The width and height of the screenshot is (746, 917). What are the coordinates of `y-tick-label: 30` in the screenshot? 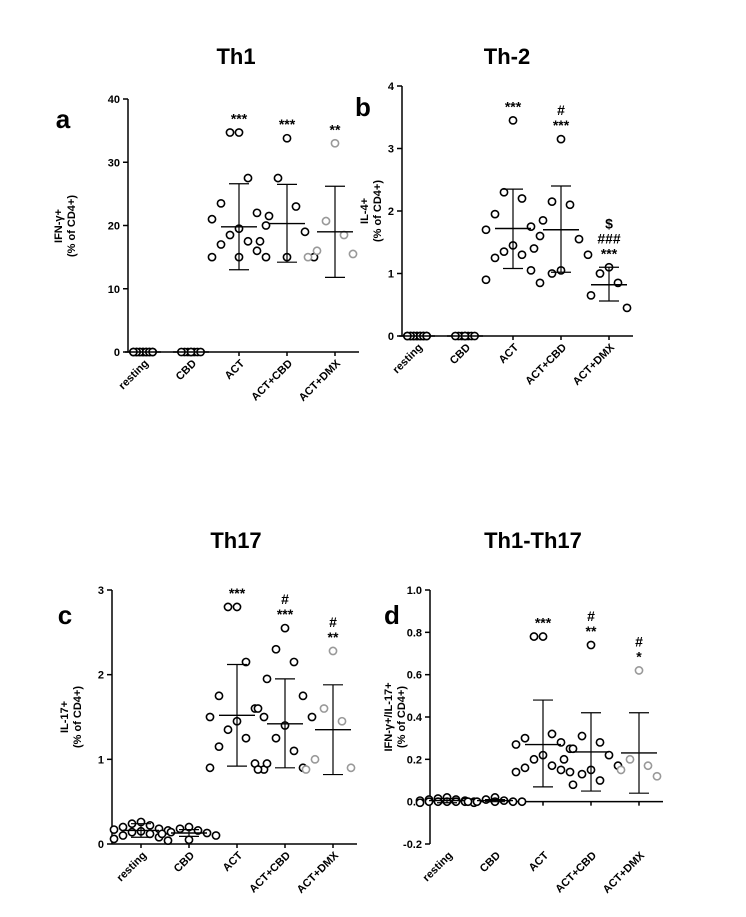 It's located at (114, 163).